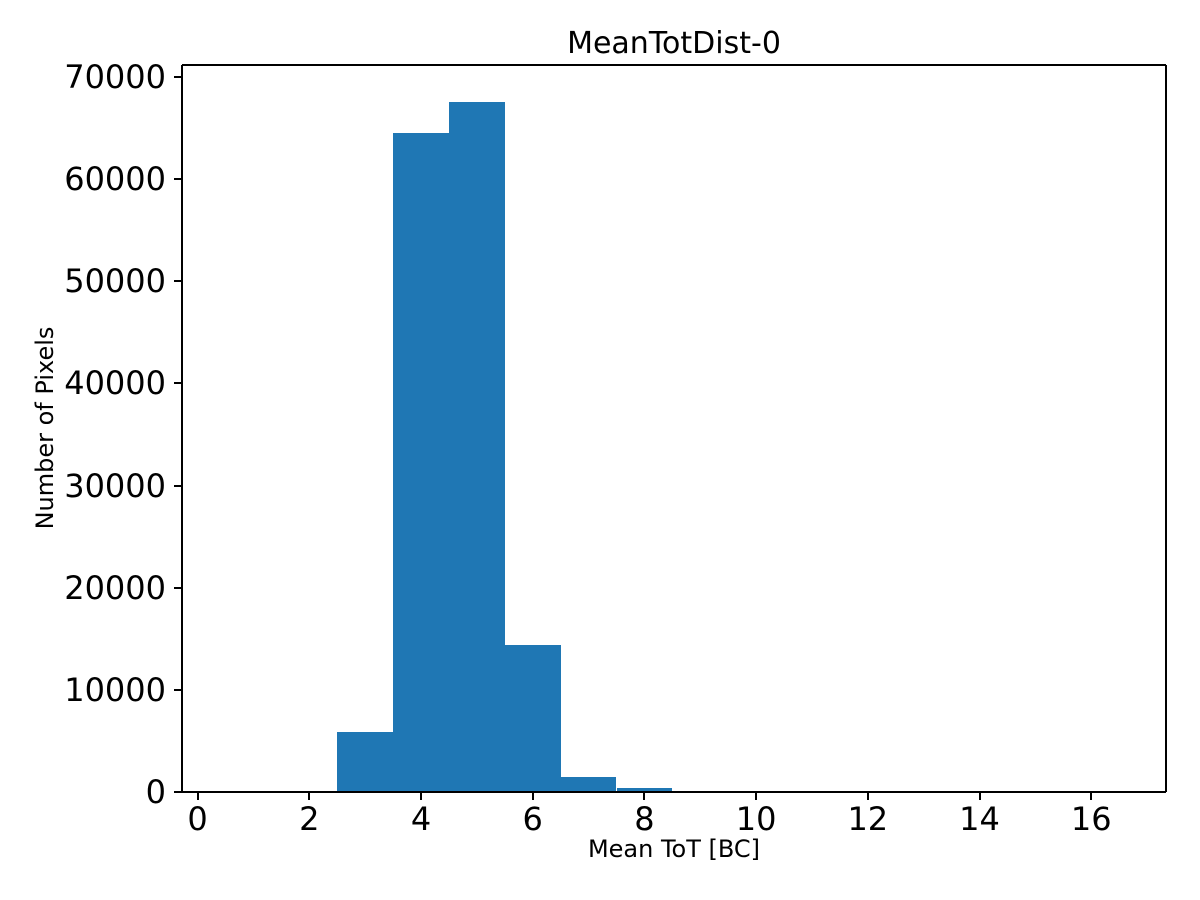  What do you see at coordinates (115, 281) in the screenshot?
I see `y-tick-label: 50000` at bounding box center [115, 281].